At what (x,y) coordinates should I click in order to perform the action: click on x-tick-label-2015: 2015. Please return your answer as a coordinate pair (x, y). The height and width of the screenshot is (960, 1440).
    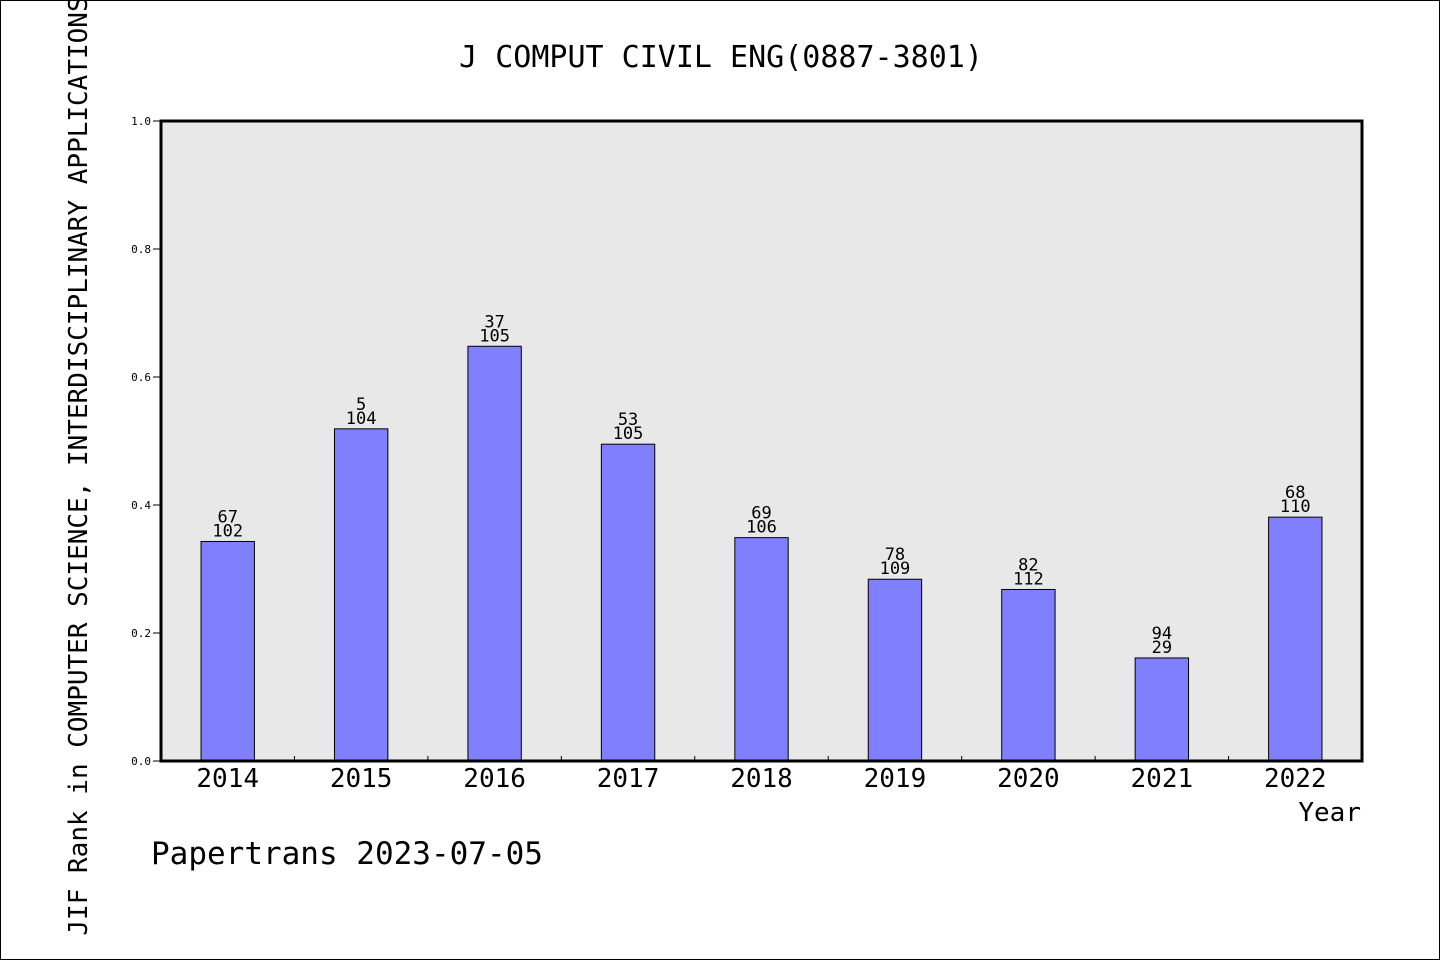
    Looking at the image, I should click on (361, 779).